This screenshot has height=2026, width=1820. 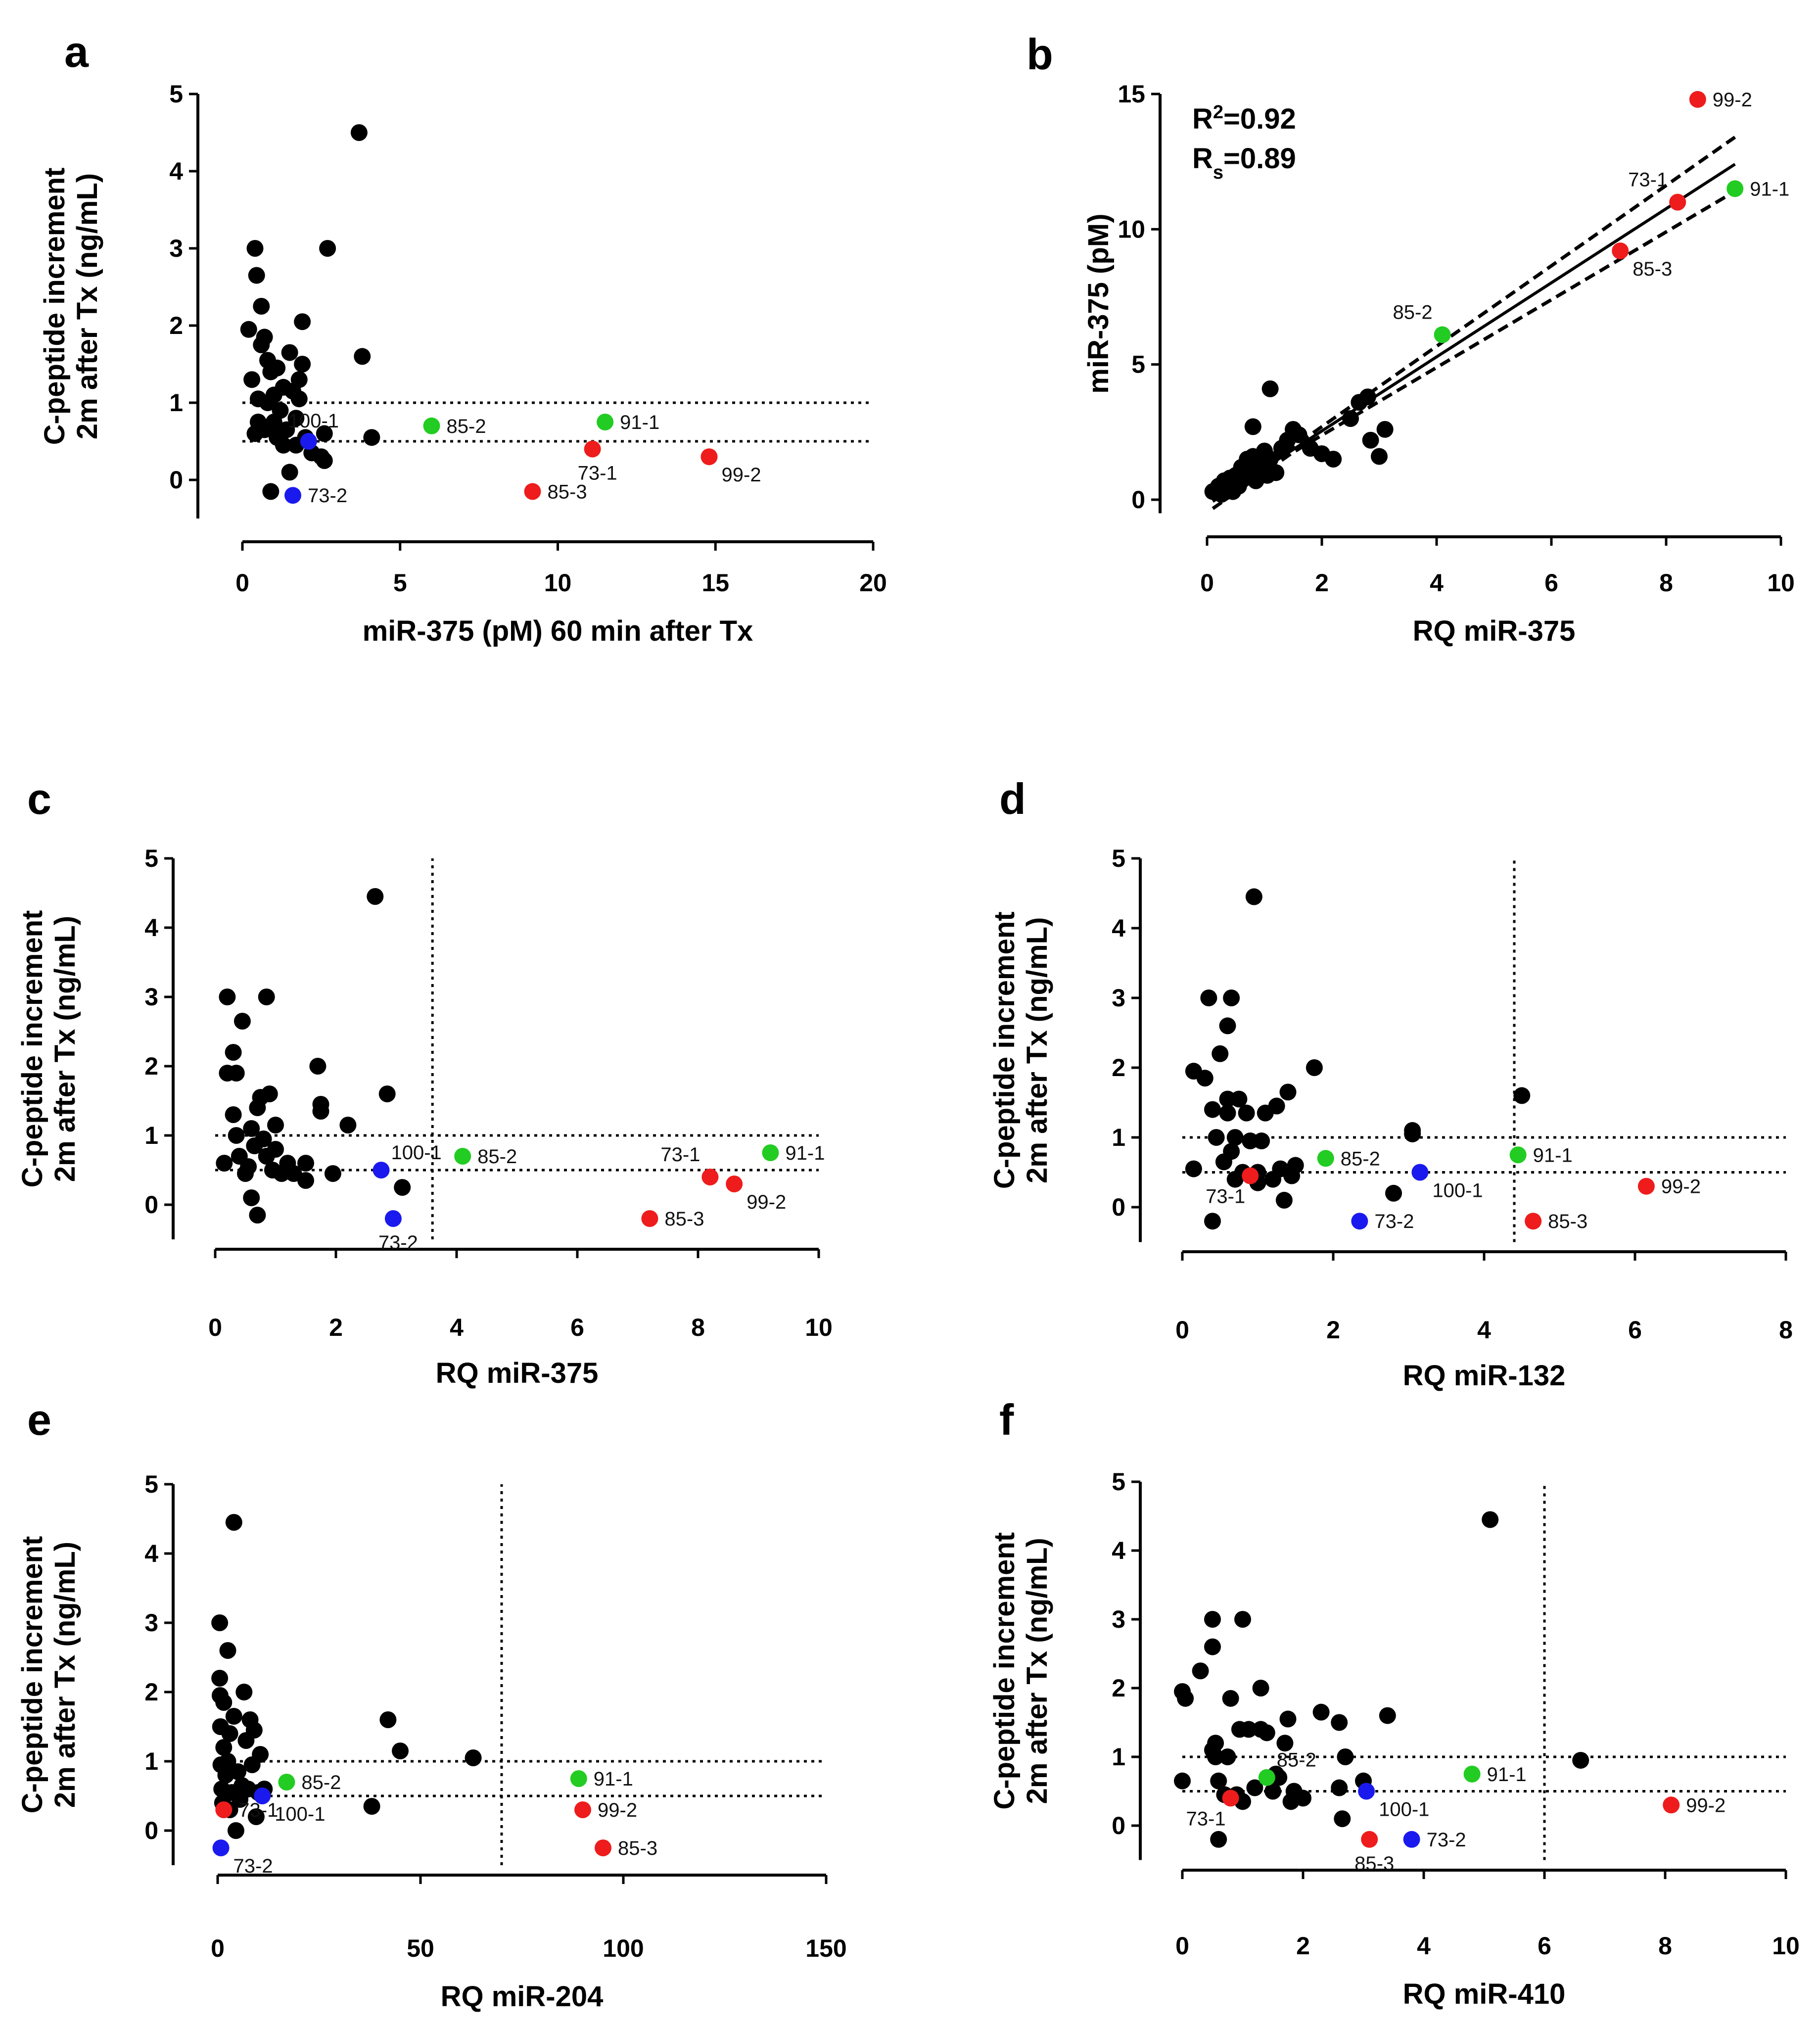 I want to click on x-tick-label: 8, so click(x=1666, y=583).